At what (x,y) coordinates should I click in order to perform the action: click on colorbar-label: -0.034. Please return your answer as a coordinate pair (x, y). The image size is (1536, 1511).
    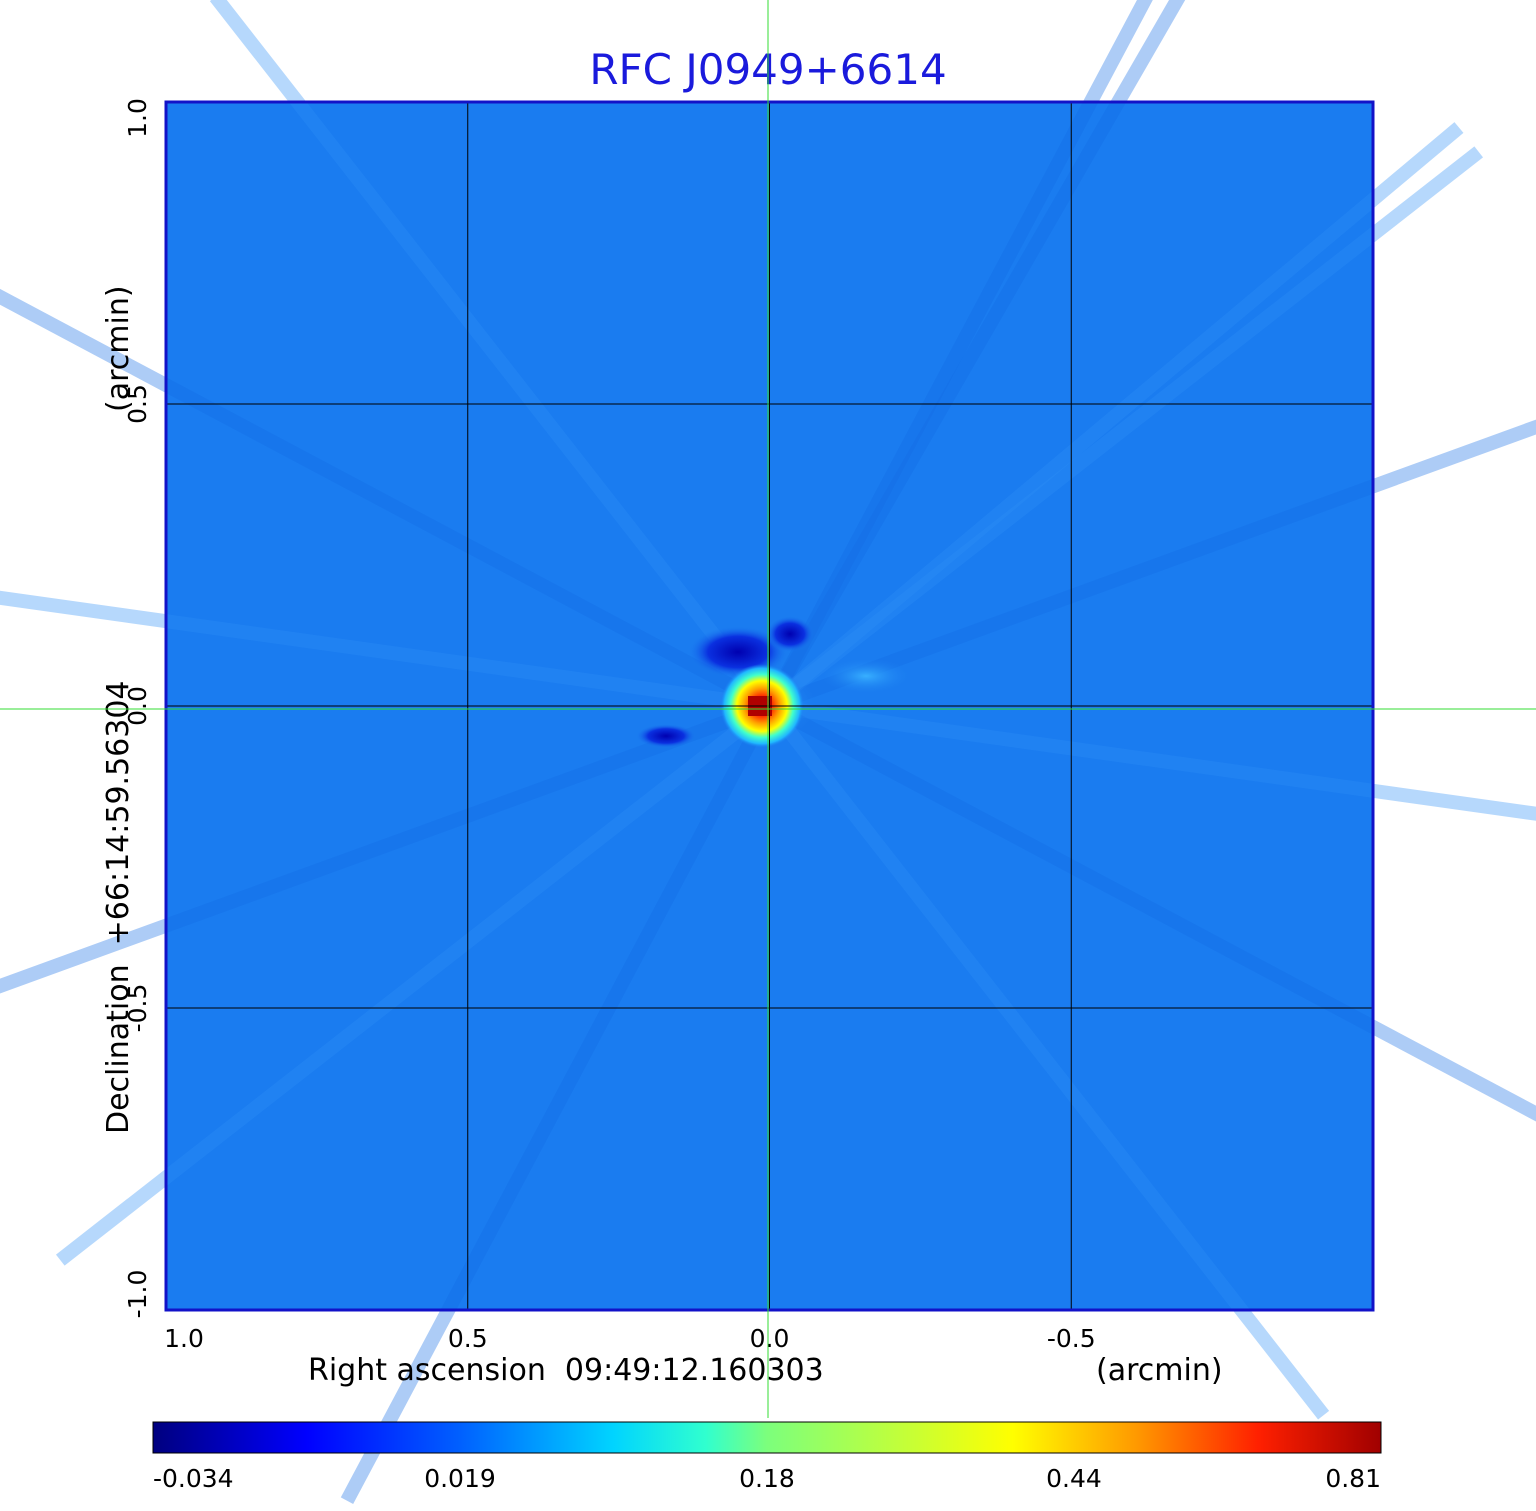
    Looking at the image, I should click on (193, 1478).